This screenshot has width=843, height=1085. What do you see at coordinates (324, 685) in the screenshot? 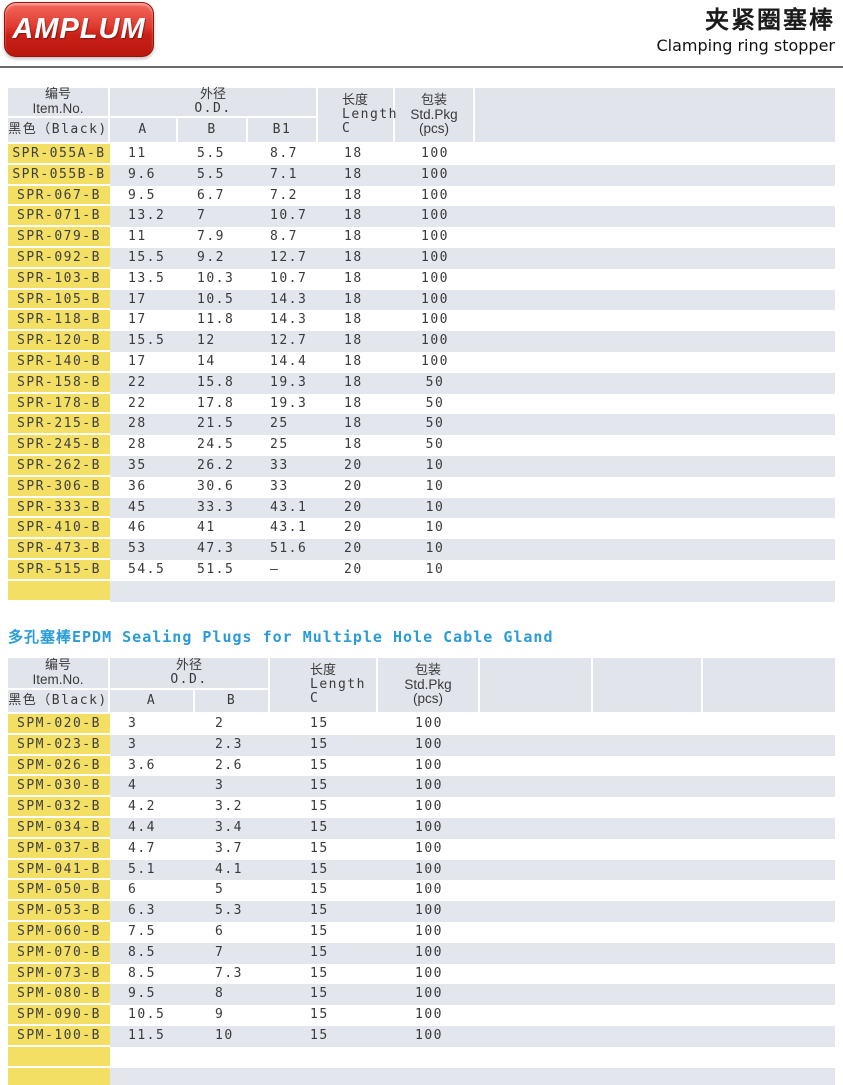
I see `table2-header-length: 长度 Length C` at bounding box center [324, 685].